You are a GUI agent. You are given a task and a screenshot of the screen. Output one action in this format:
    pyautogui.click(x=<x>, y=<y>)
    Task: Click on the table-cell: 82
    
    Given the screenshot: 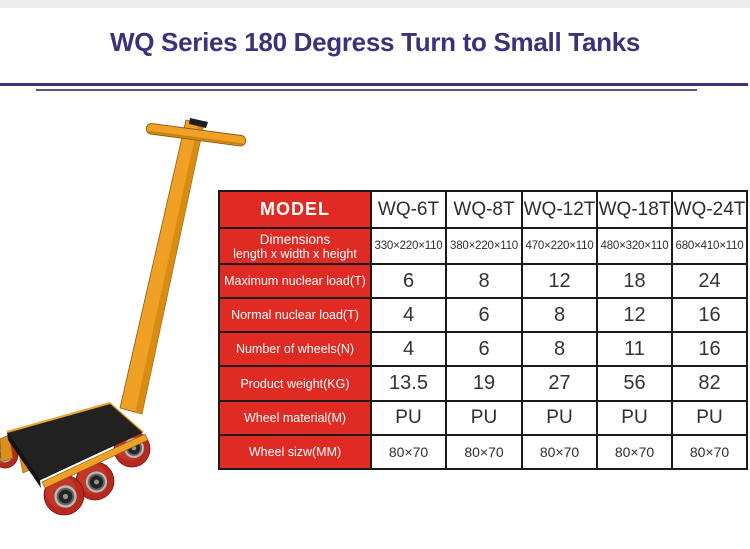 What is the action you would take?
    pyautogui.click(x=709, y=383)
    